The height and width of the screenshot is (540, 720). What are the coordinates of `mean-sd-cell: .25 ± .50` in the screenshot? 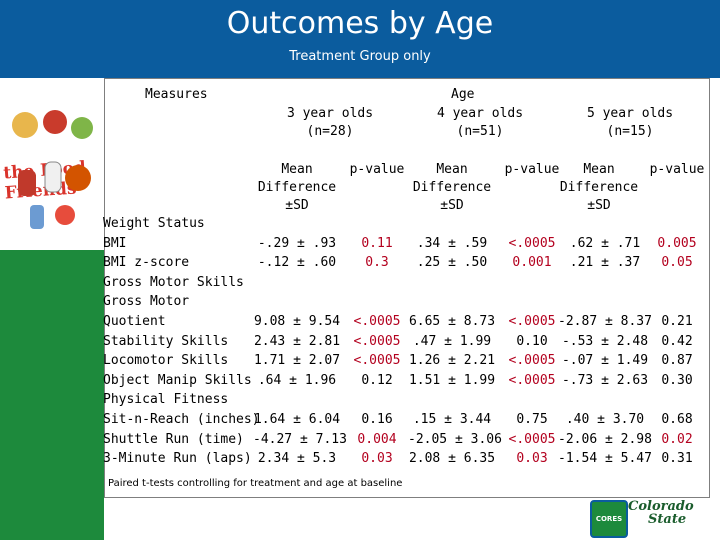 It's located at (452, 263).